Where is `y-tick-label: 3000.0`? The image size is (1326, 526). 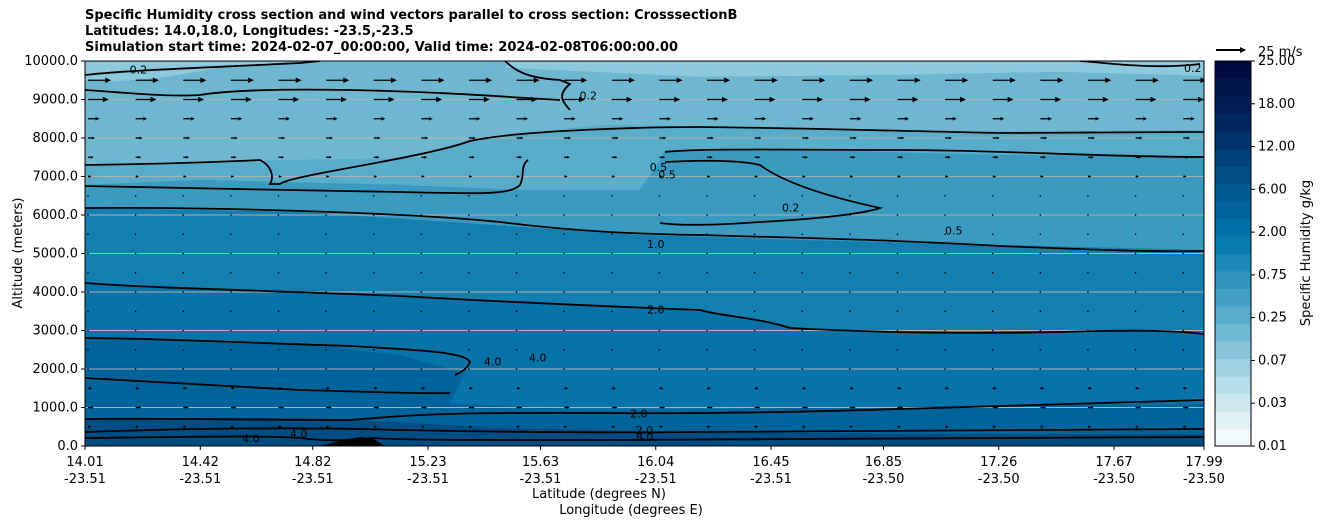 y-tick-label: 3000.0 is located at coordinates (56, 331).